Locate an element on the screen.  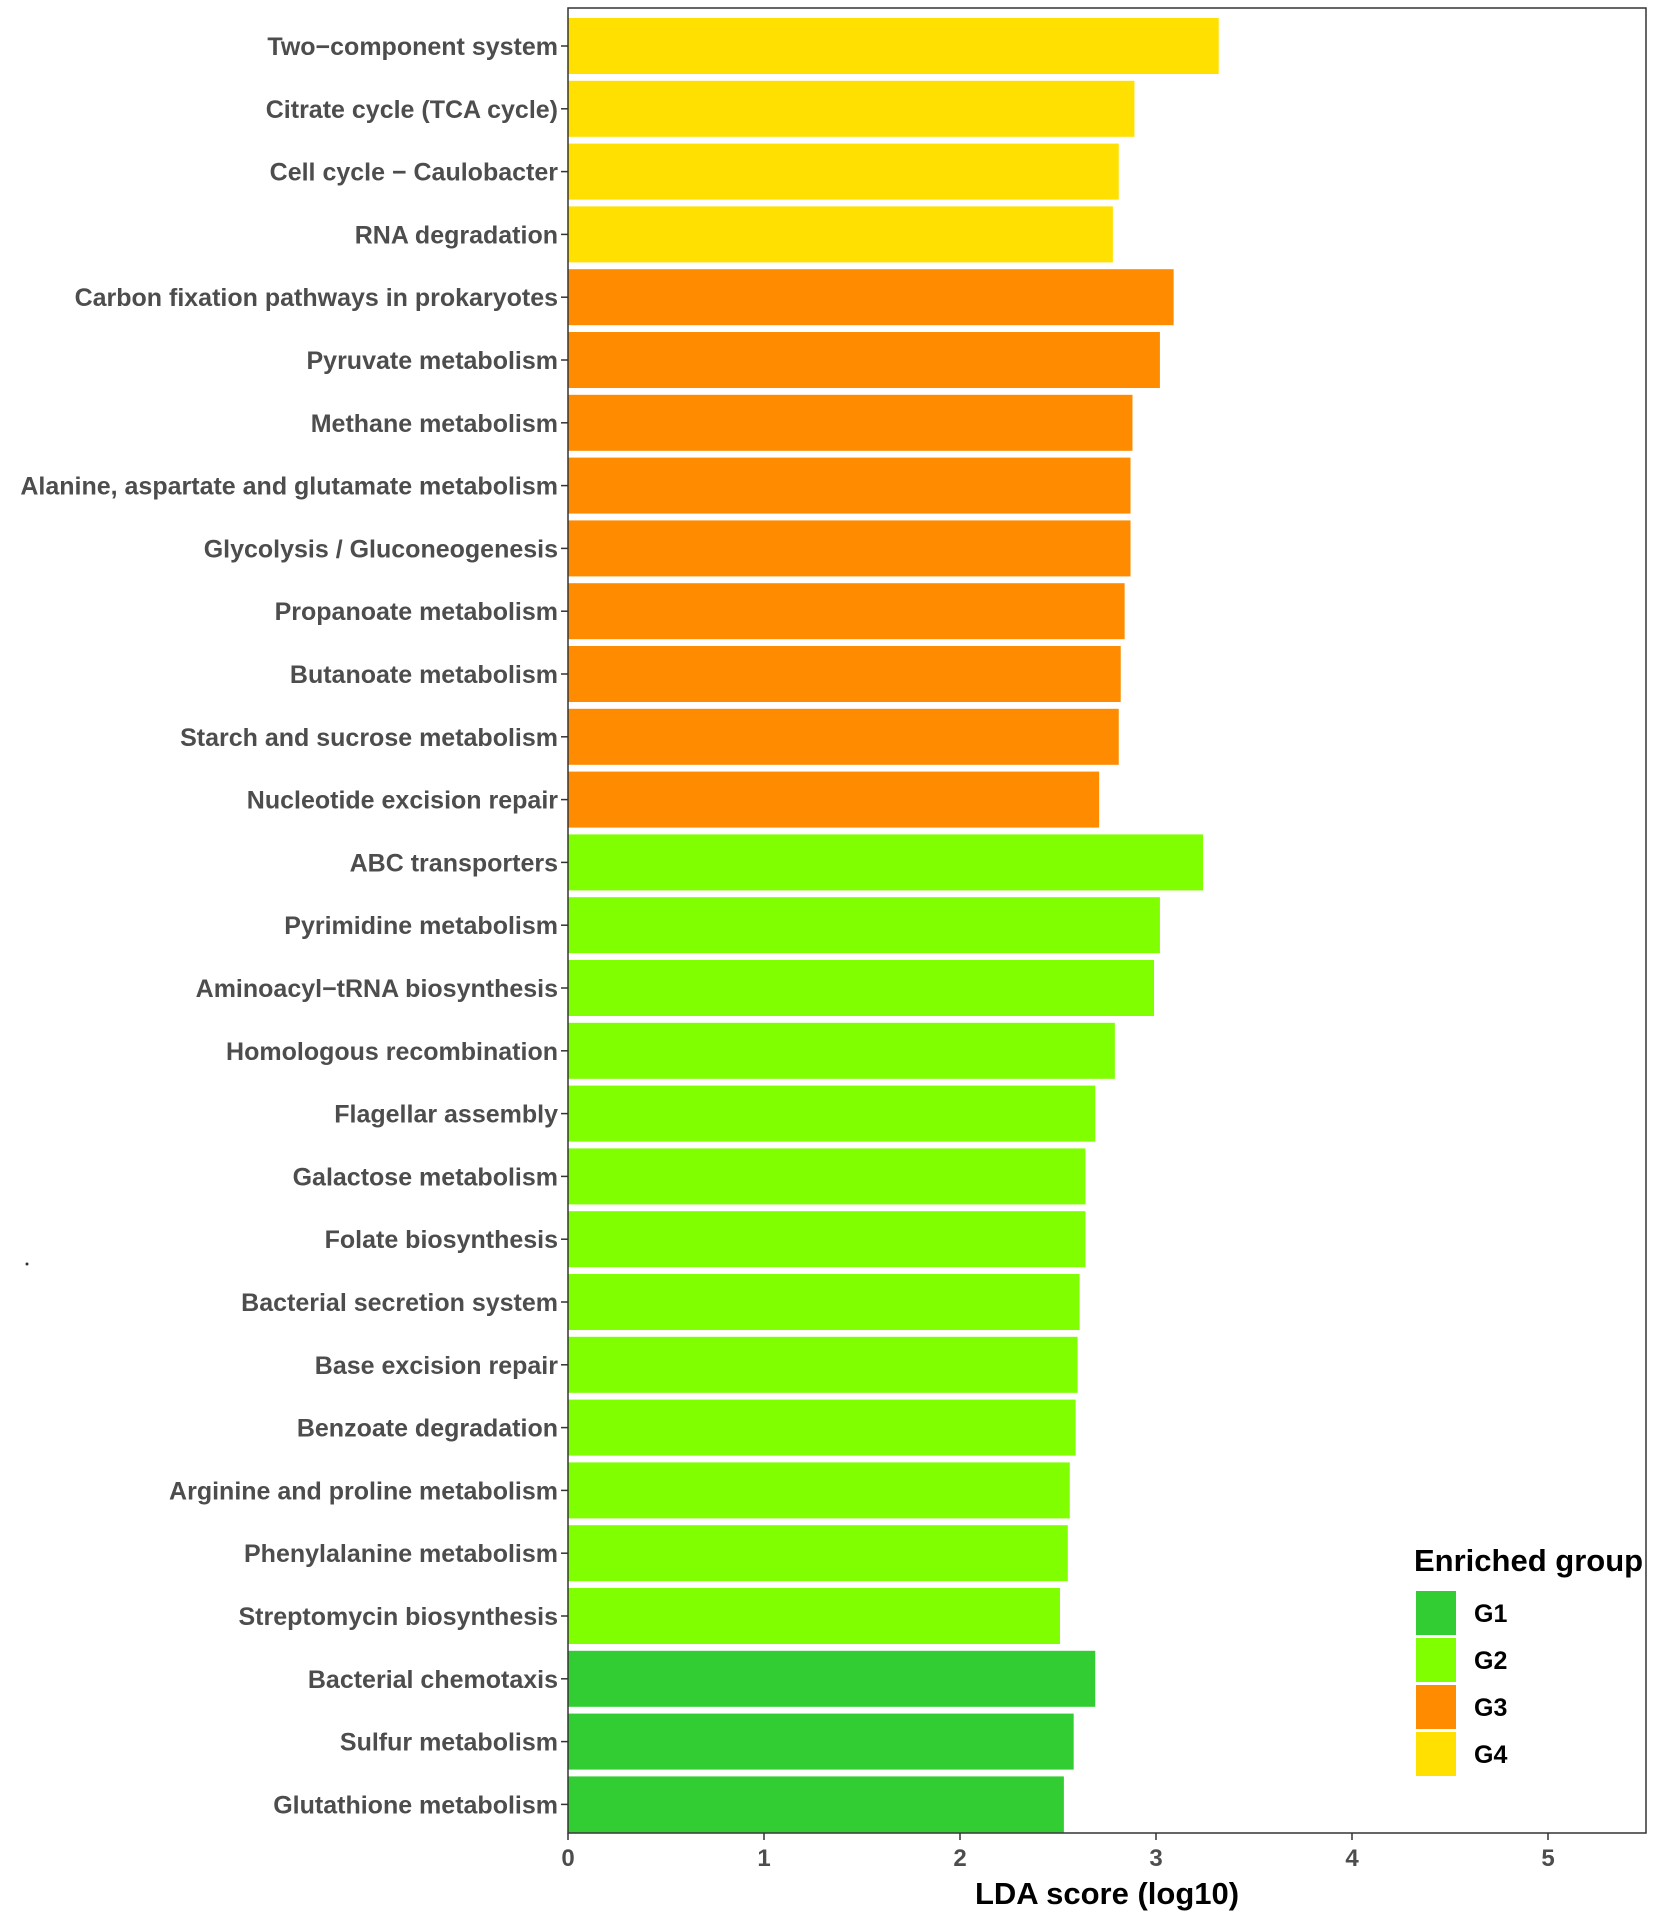
y-tick-label: Two−component system is located at coordinates (412, 47).